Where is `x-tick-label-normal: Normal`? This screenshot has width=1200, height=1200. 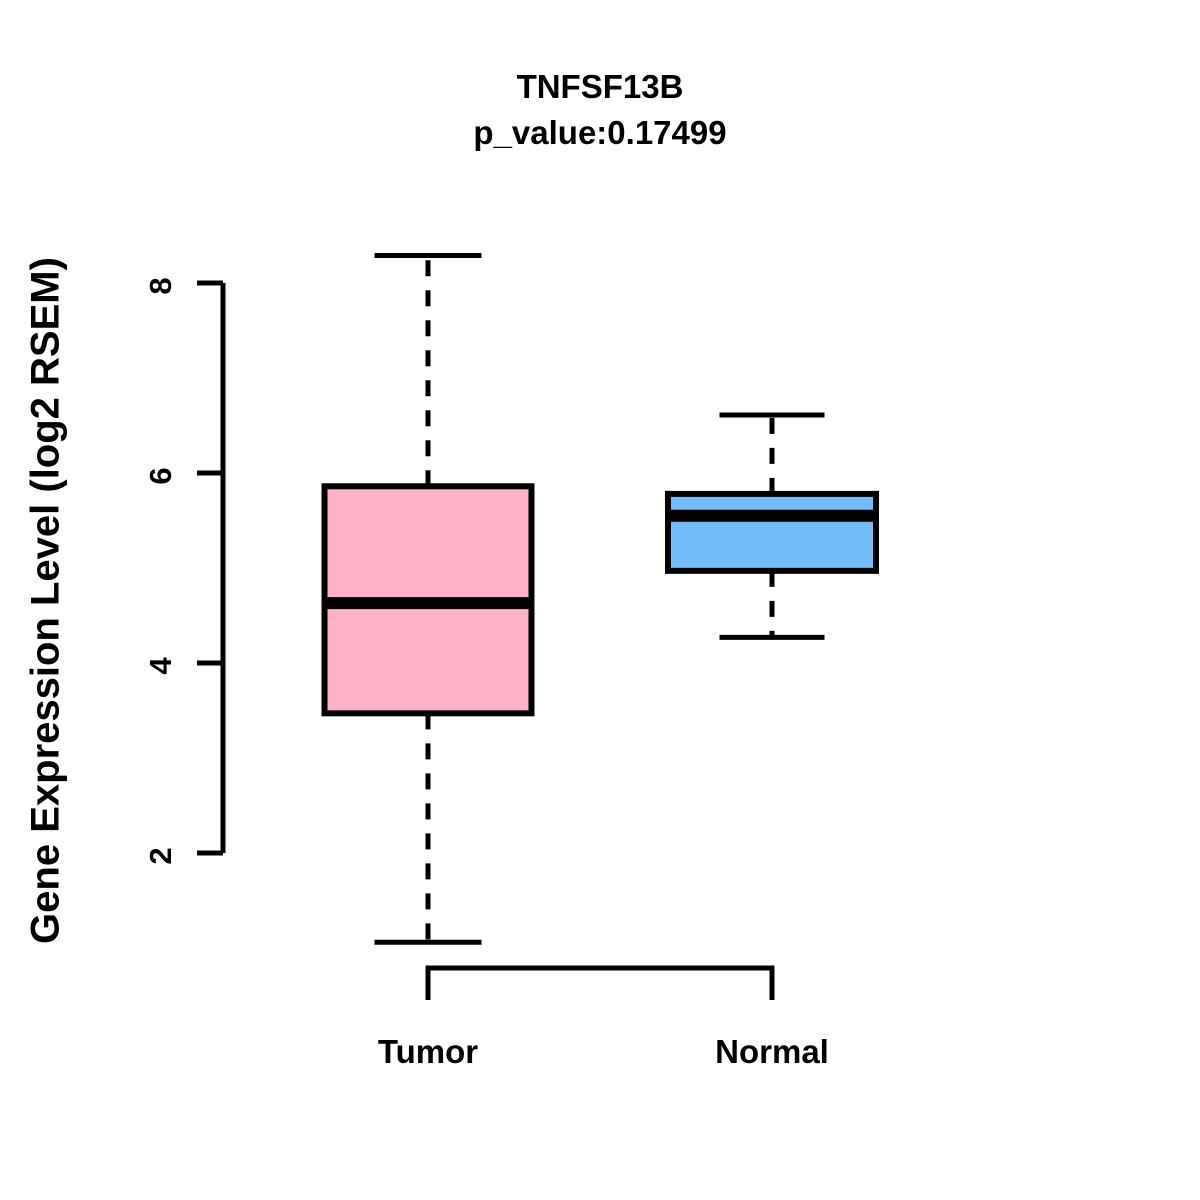
x-tick-label-normal: Normal is located at coordinates (772, 1051).